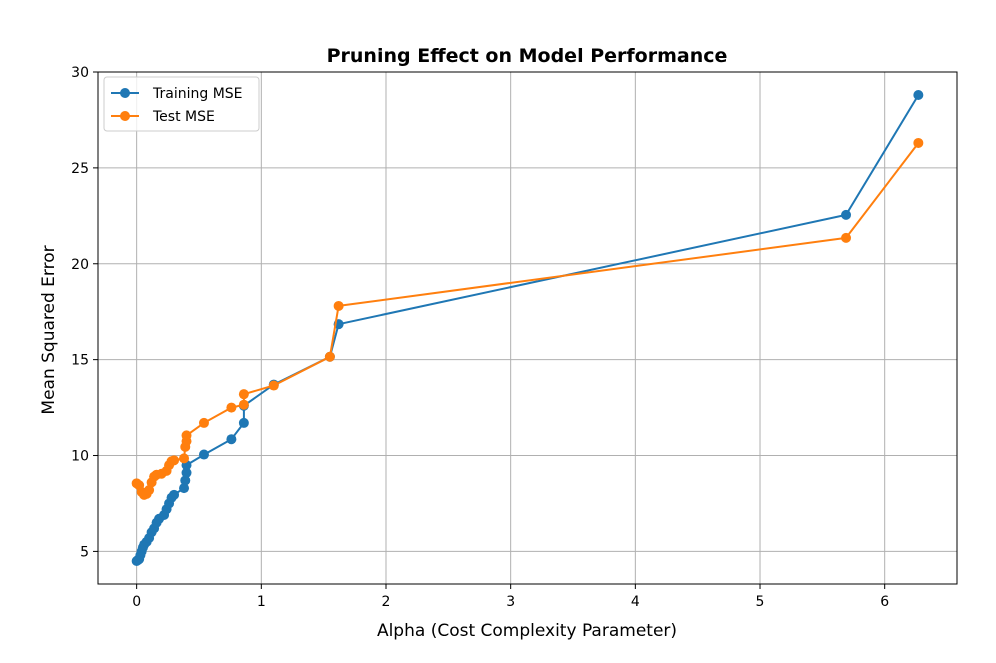 The height and width of the screenshot is (663, 996). Describe the element at coordinates (510, 602) in the screenshot. I see `x-tick-label: 3` at that location.